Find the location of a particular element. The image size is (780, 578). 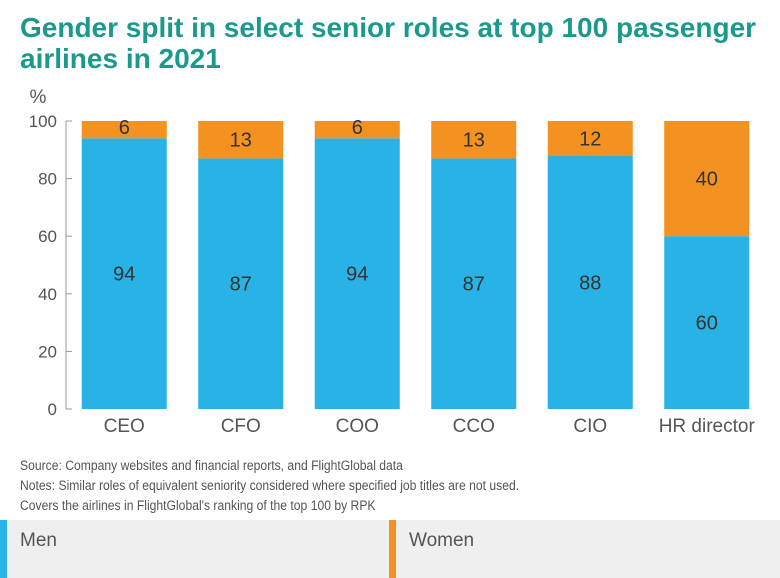

y-tick-label: 40 is located at coordinates (47, 294).